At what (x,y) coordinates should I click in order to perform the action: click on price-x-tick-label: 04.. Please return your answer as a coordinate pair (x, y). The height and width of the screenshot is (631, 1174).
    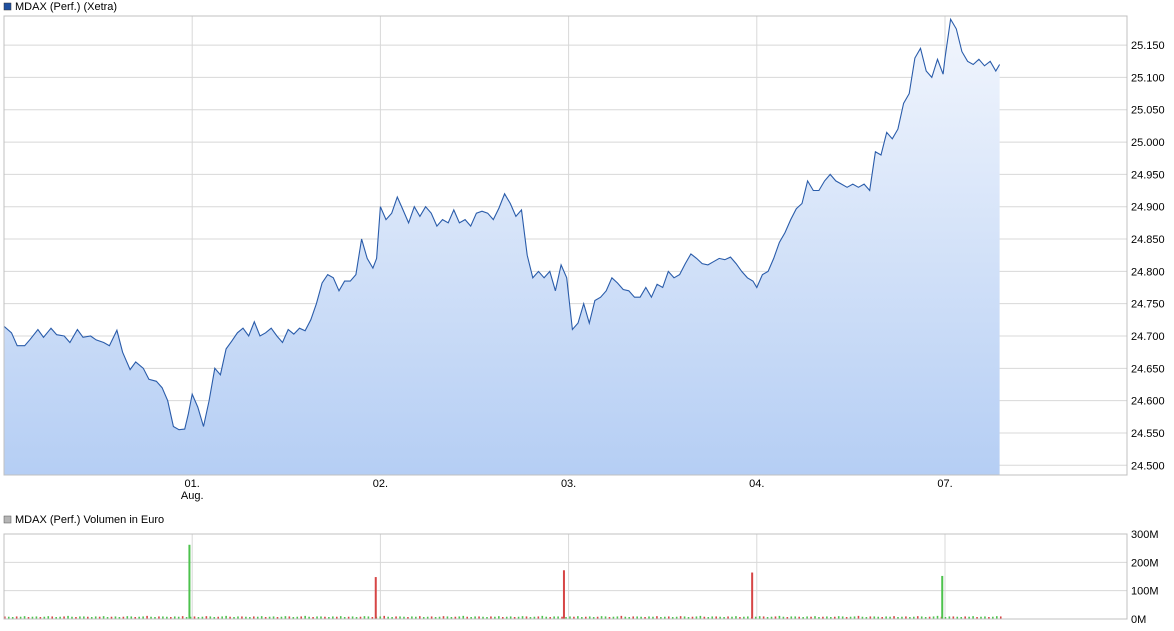
    Looking at the image, I should click on (756, 484).